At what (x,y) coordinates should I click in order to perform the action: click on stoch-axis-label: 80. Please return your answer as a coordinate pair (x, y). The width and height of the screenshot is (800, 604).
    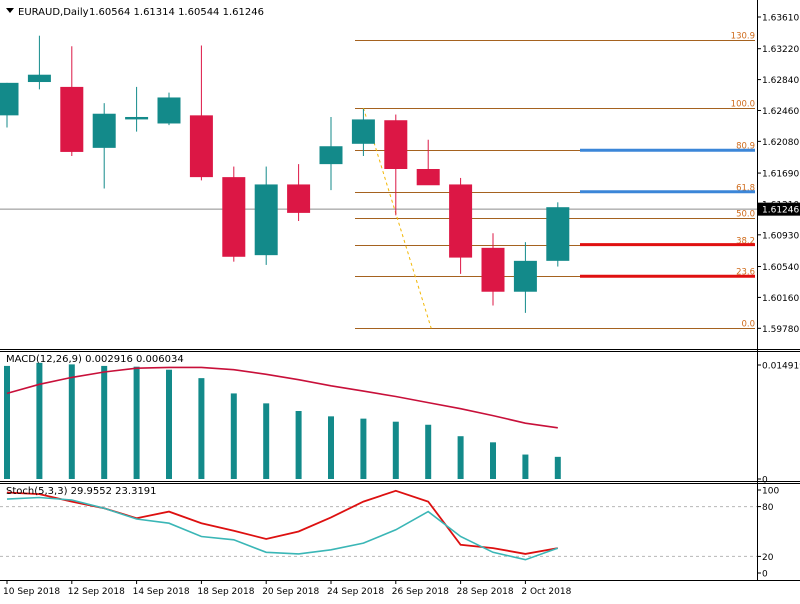
    Looking at the image, I should click on (768, 508).